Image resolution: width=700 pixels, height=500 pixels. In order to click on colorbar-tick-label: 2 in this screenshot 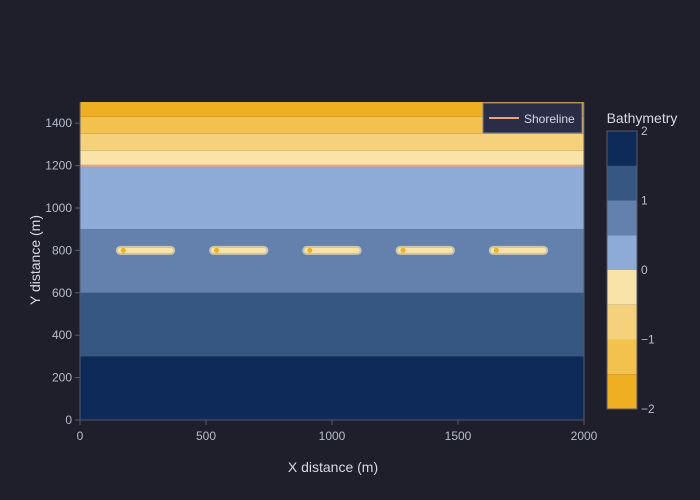, I will do `click(644, 131)`.